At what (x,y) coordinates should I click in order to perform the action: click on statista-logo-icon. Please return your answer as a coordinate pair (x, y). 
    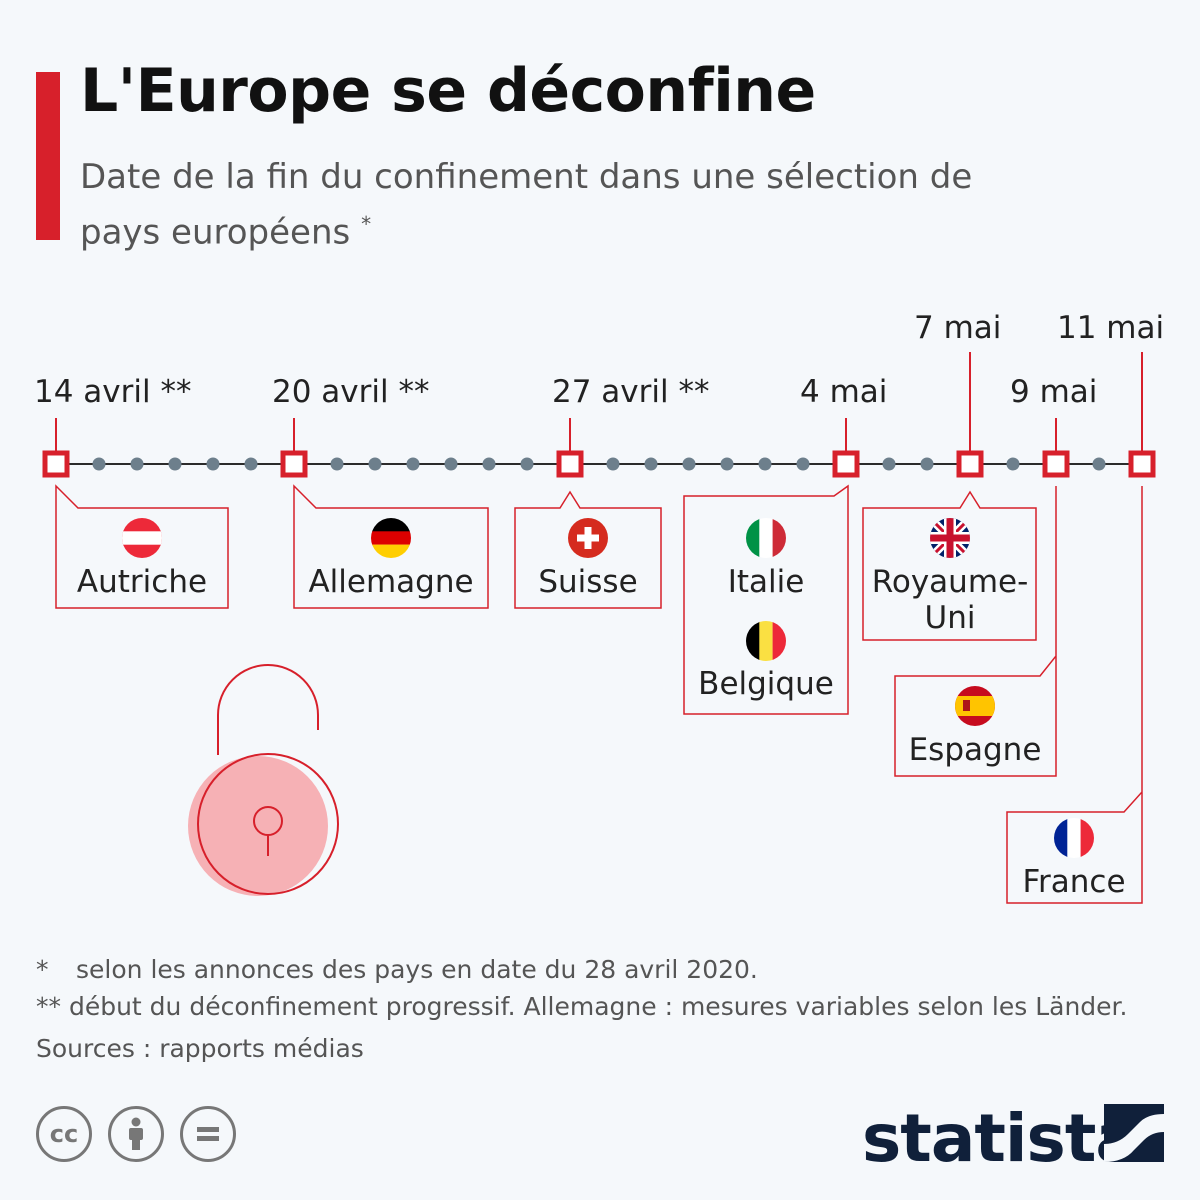
    Looking at the image, I should click on (1134, 1133).